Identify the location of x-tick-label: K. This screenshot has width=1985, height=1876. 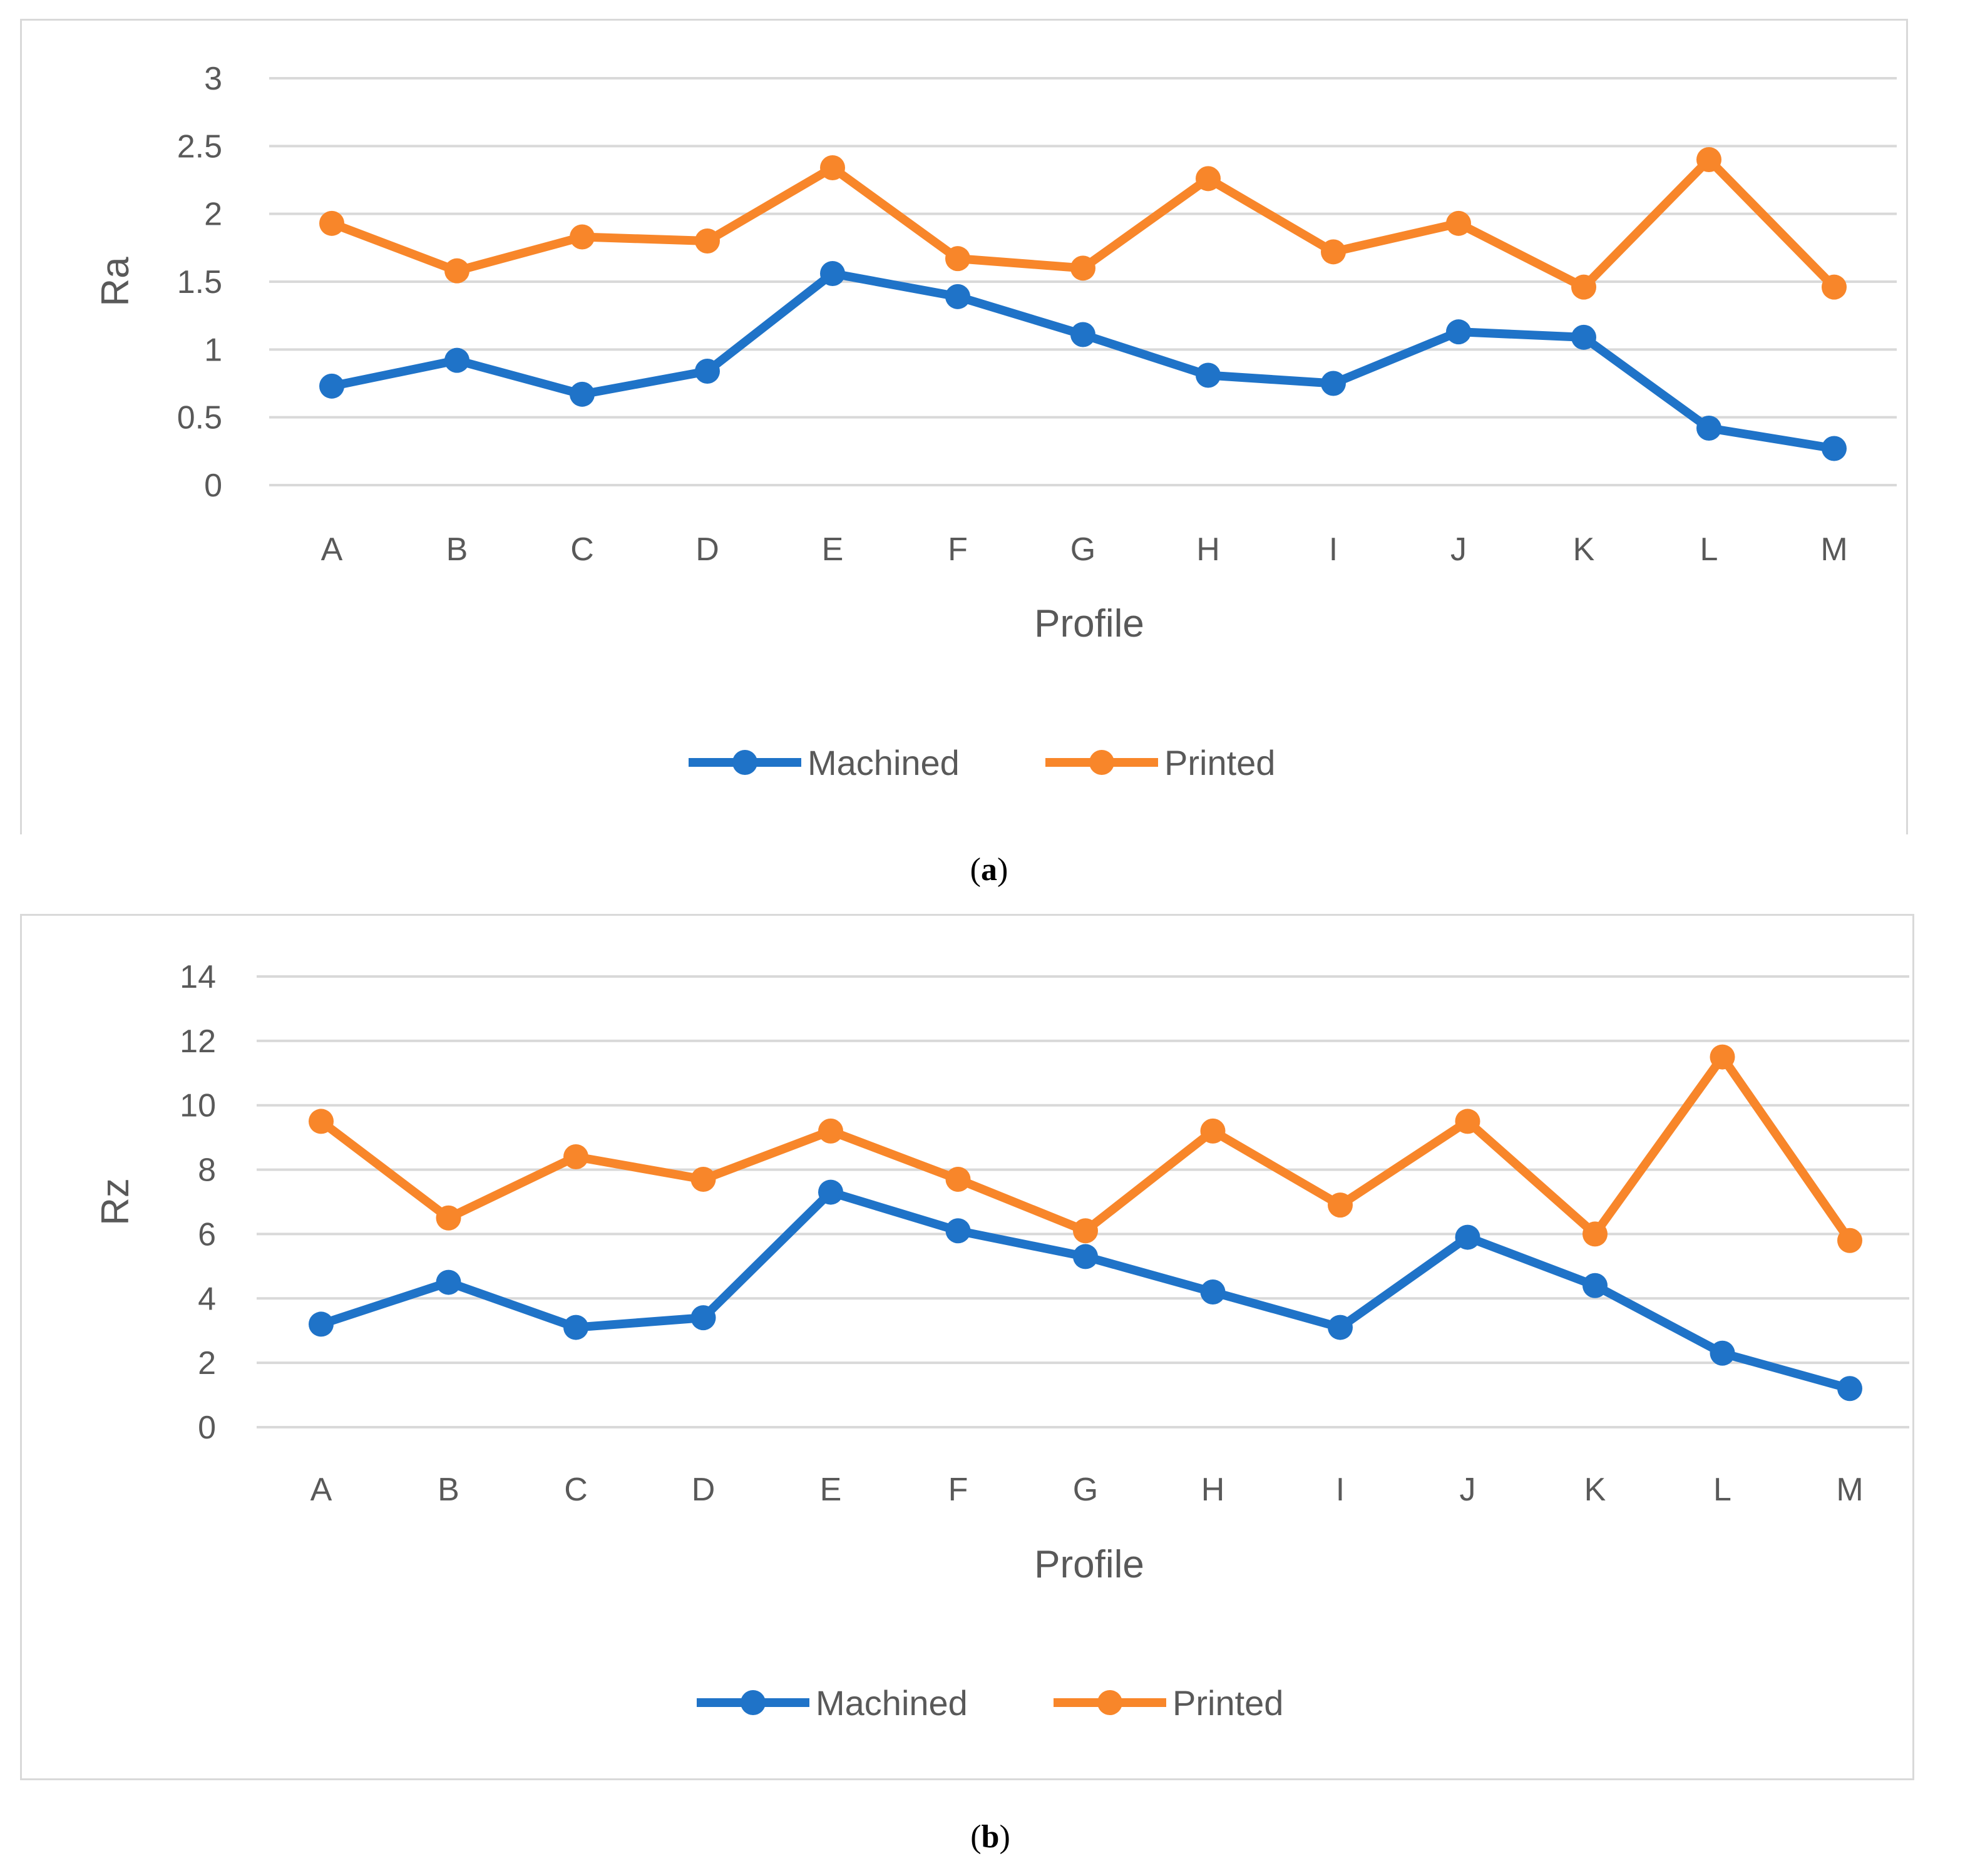
(1595, 1490).